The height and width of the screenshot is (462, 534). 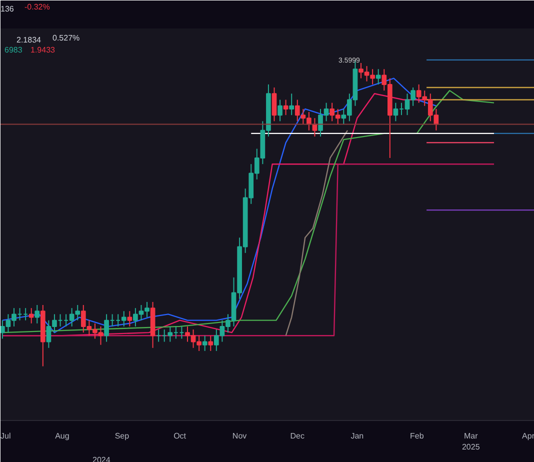 I want to click on x-tick-label: Feb, so click(x=417, y=436).